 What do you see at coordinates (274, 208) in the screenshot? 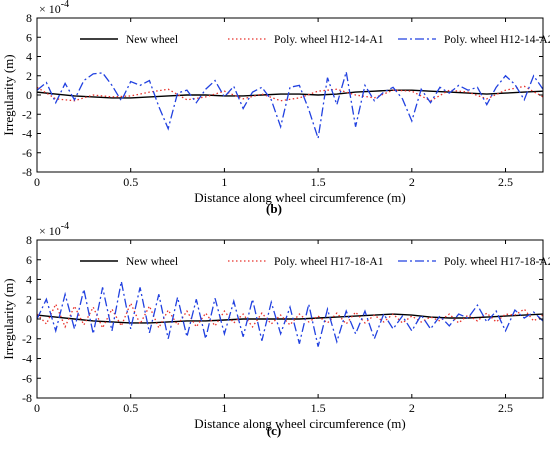
I see `panel-label: (b)` at bounding box center [274, 208].